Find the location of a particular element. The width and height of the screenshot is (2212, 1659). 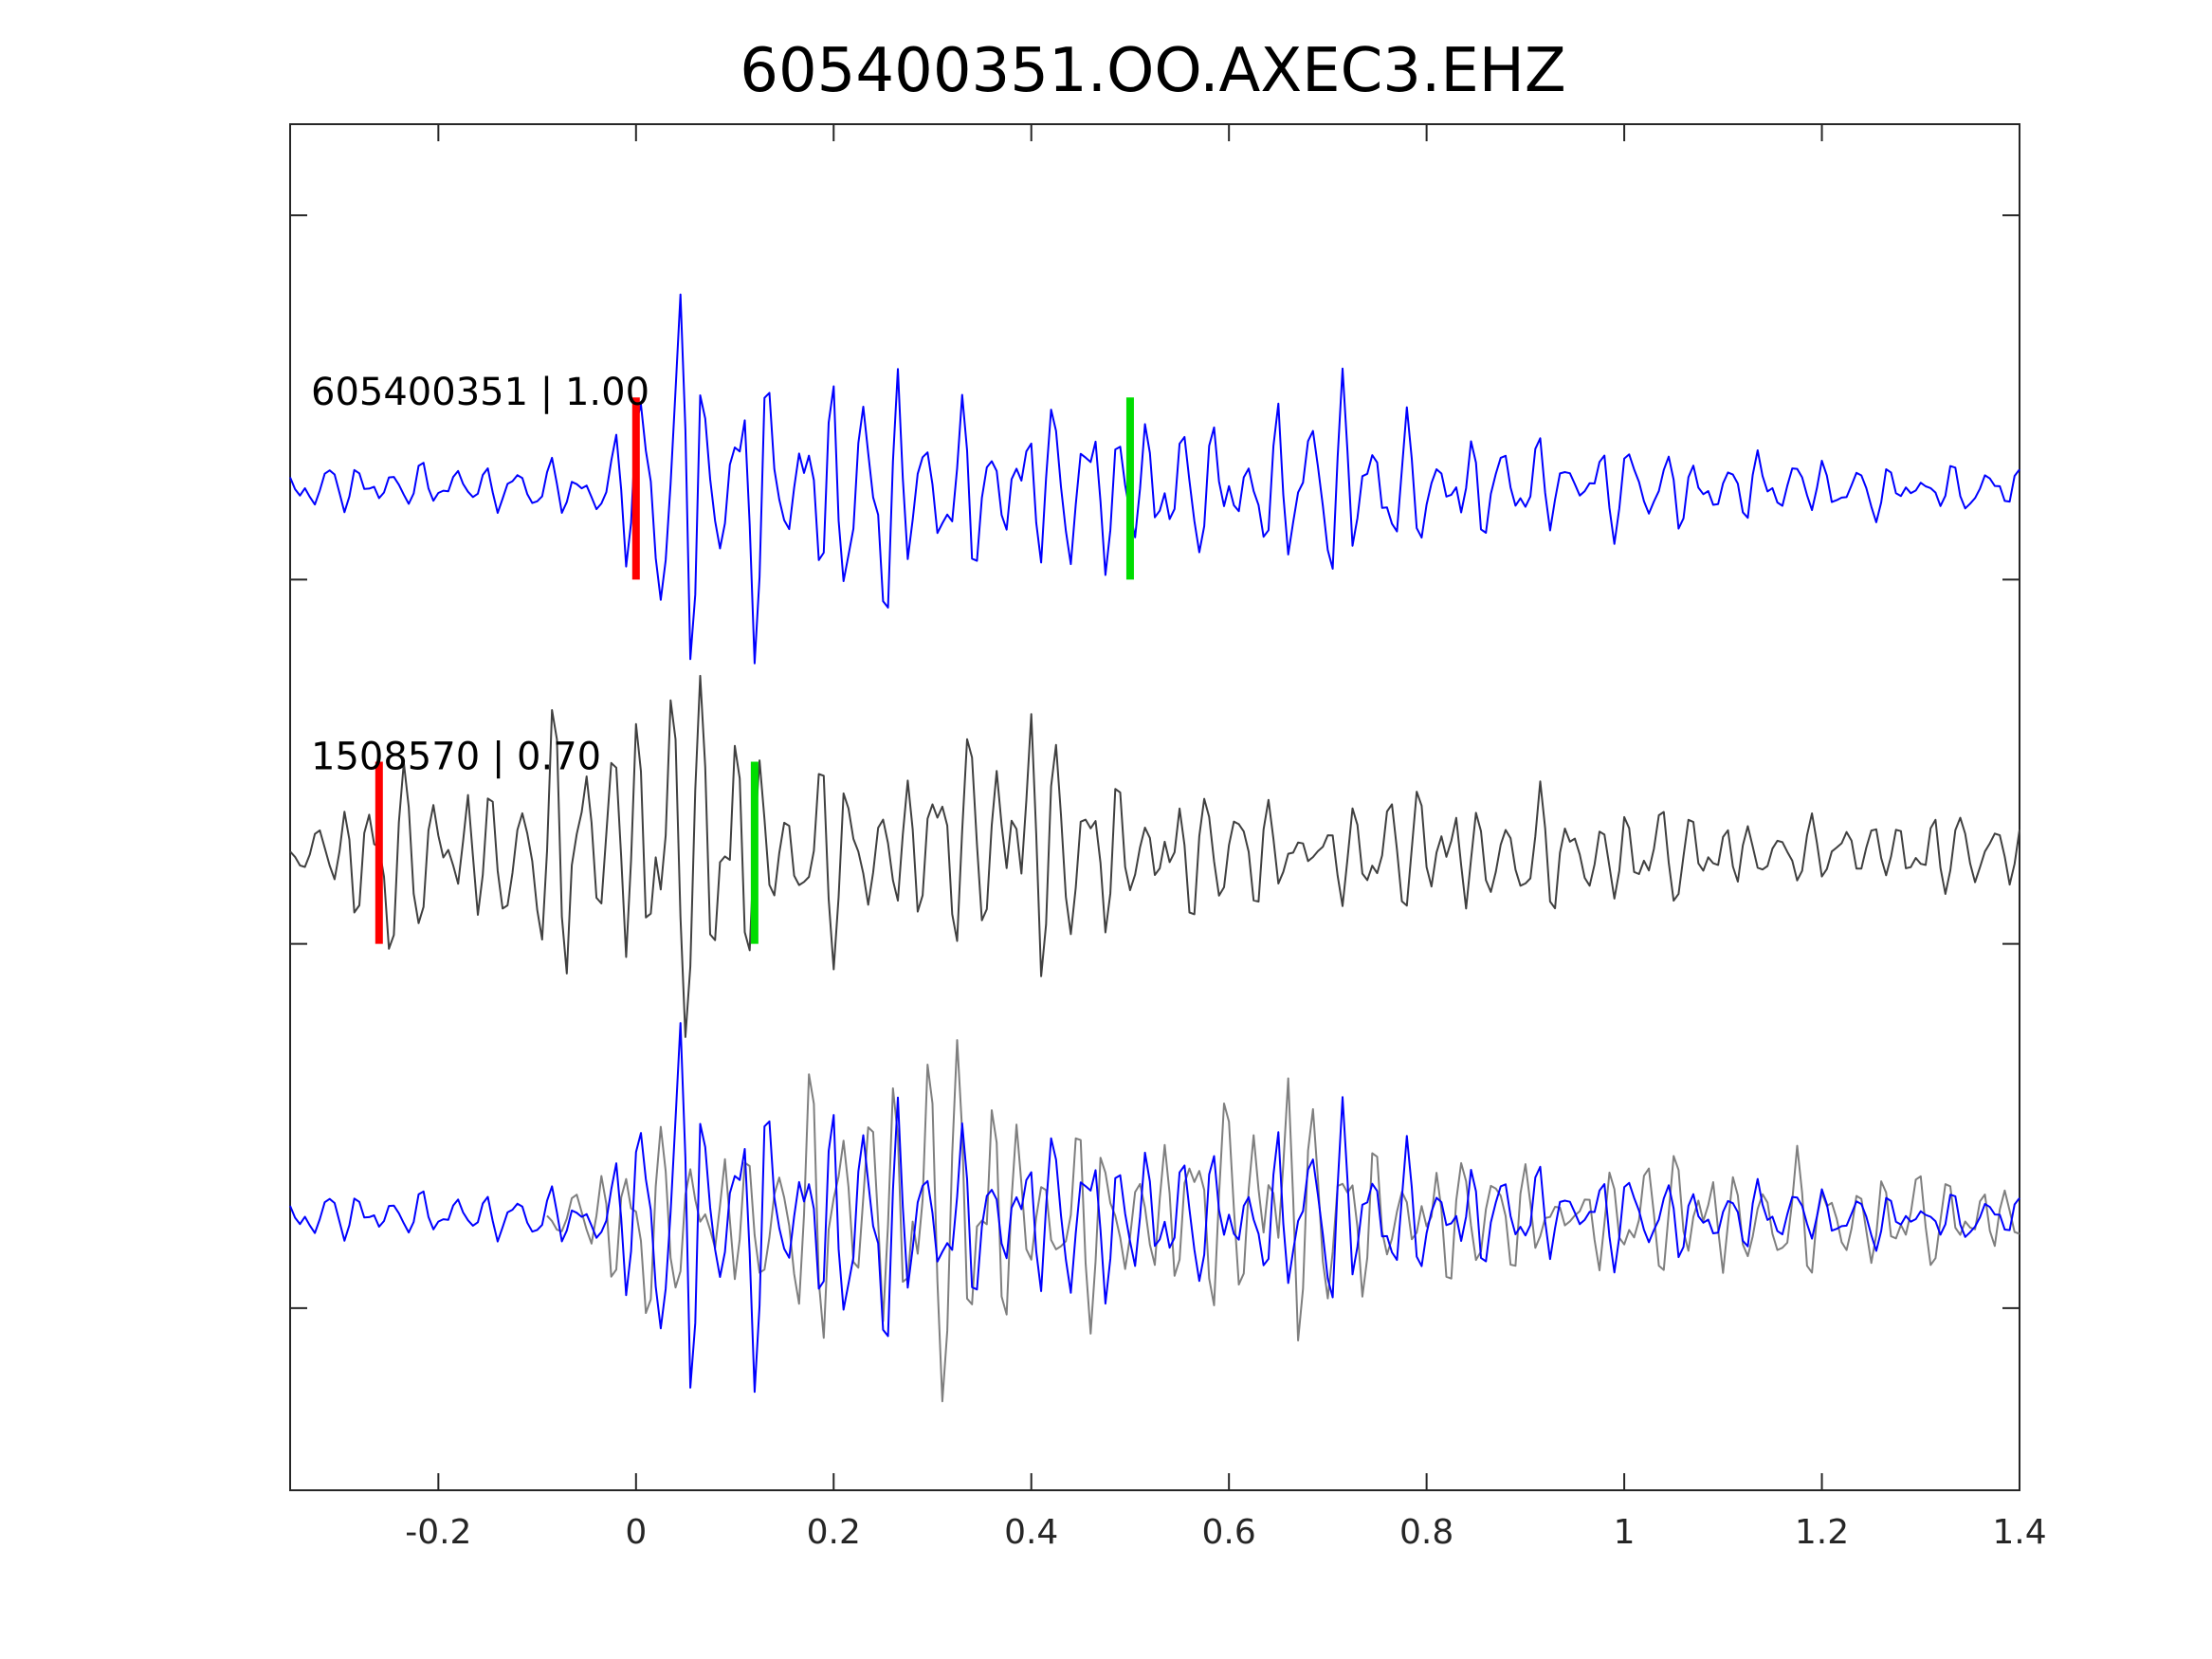

x-tick-label: 0 is located at coordinates (636, 1532).